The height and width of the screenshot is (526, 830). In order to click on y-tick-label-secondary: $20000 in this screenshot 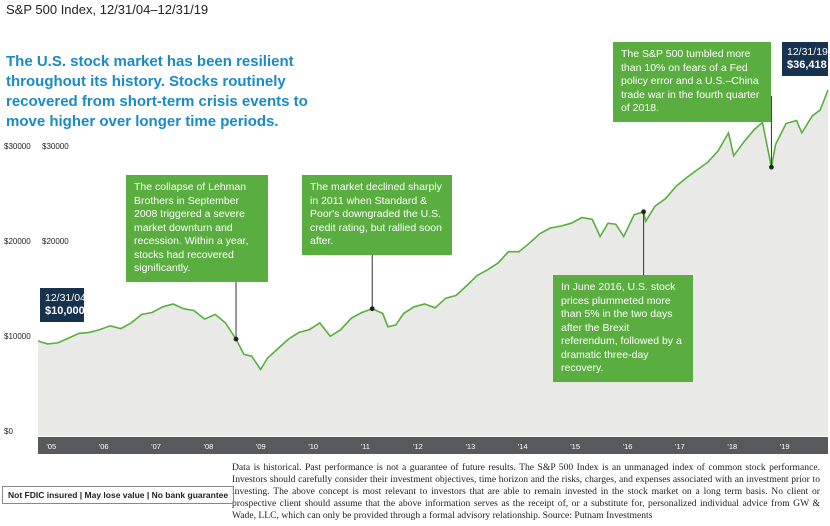, I will do `click(55, 241)`.